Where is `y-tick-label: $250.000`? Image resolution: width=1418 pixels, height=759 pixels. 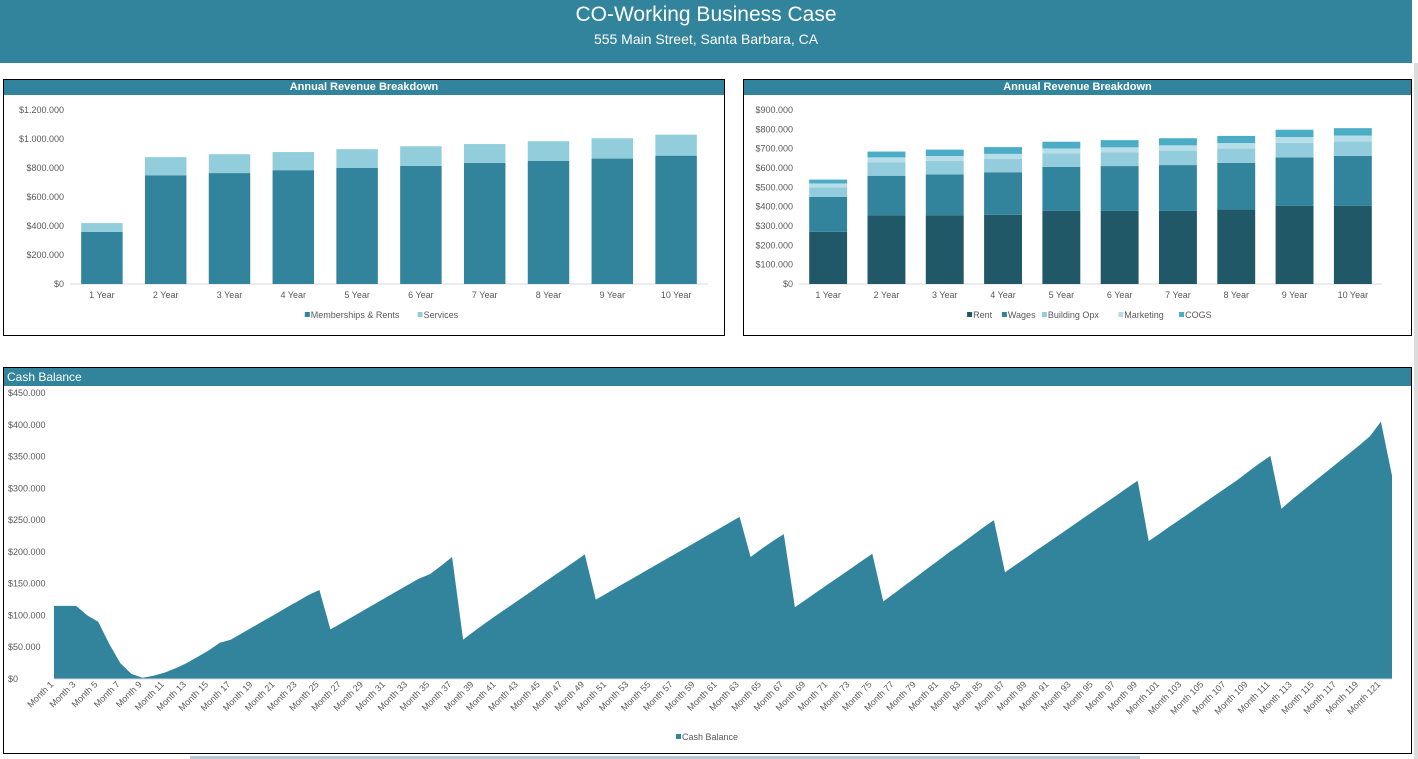
y-tick-label: $250.000 is located at coordinates (27, 520).